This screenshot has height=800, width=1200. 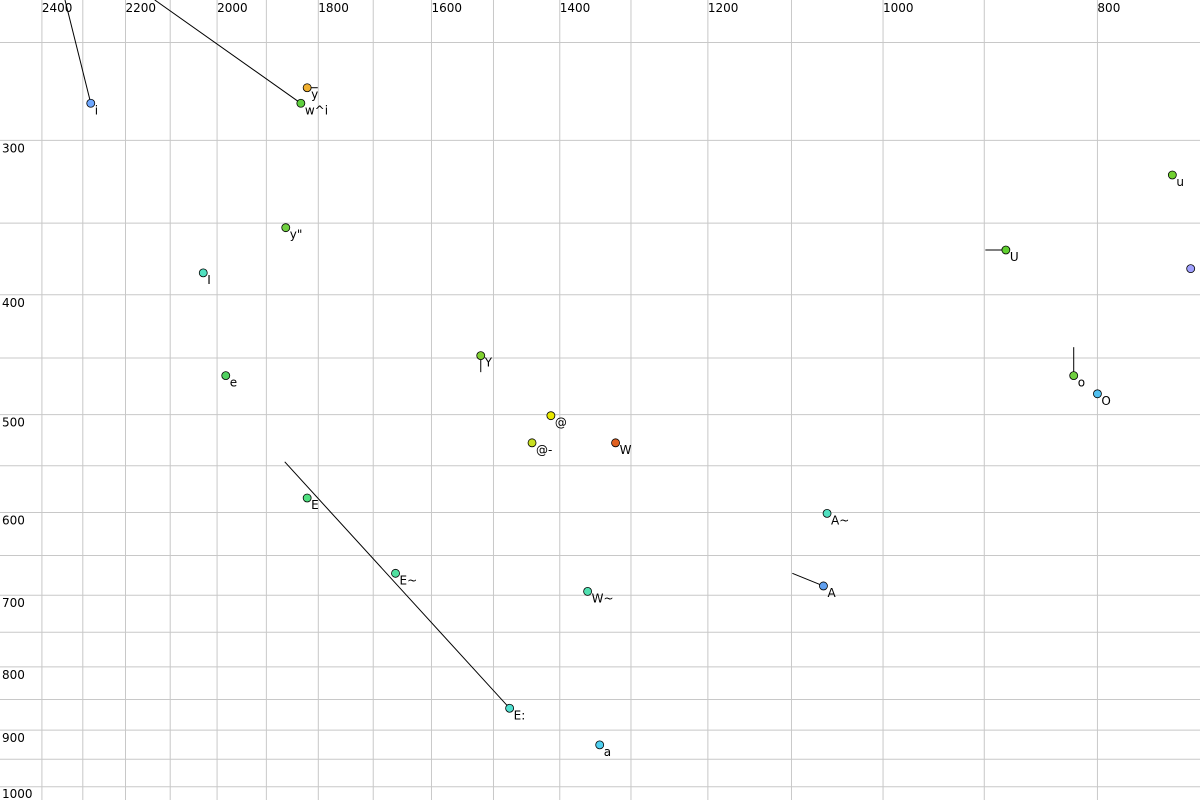 I want to click on y-tick-label: 400, so click(x=13, y=303).